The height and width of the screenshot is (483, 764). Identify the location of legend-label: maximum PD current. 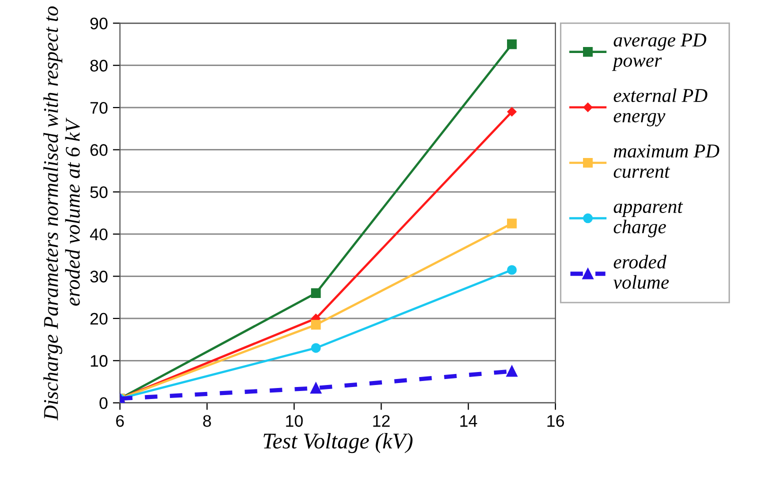
(667, 161).